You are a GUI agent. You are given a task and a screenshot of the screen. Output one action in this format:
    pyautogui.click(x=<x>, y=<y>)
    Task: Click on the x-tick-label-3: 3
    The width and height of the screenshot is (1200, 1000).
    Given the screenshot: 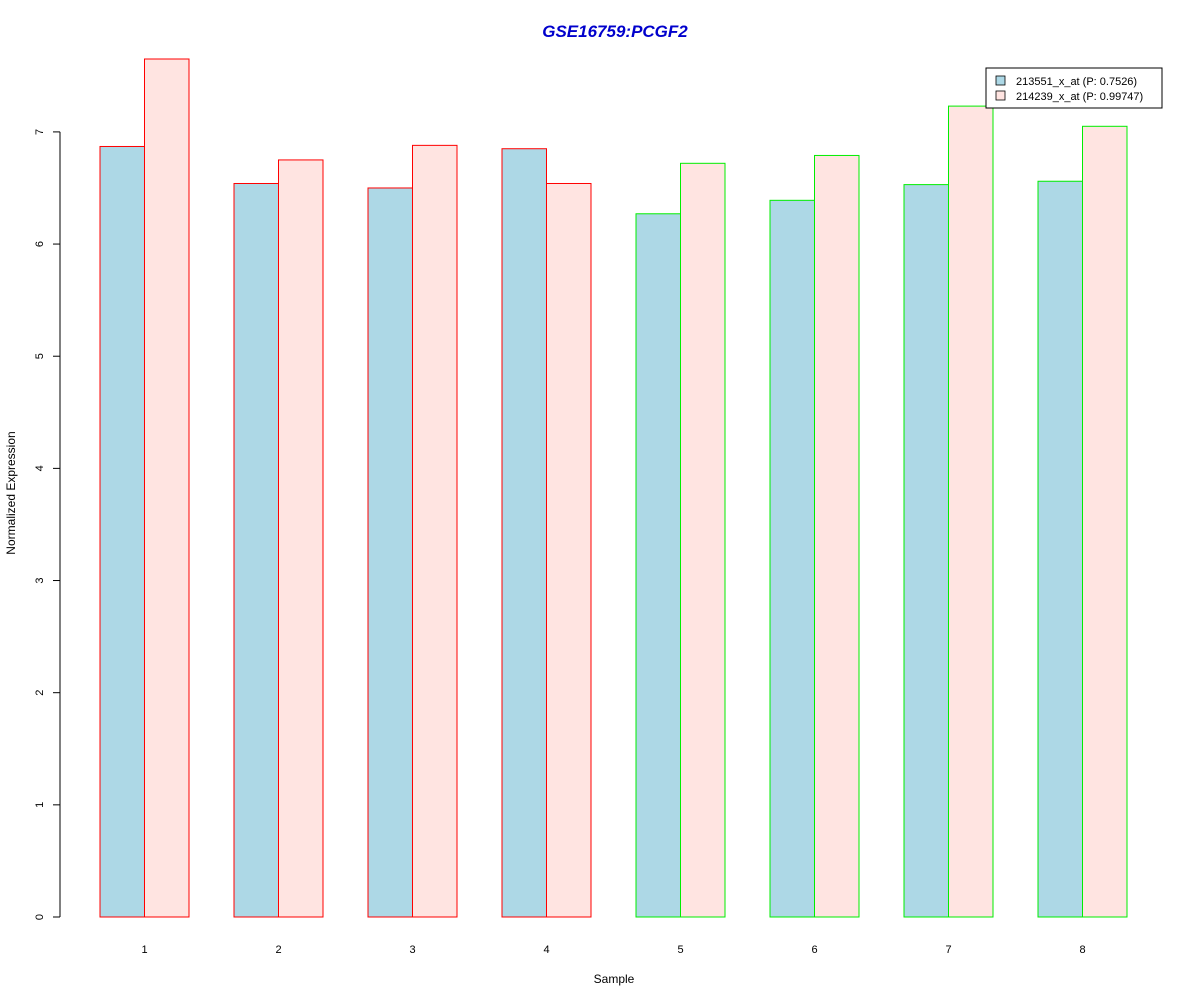 What is the action you would take?
    pyautogui.click(x=412, y=950)
    